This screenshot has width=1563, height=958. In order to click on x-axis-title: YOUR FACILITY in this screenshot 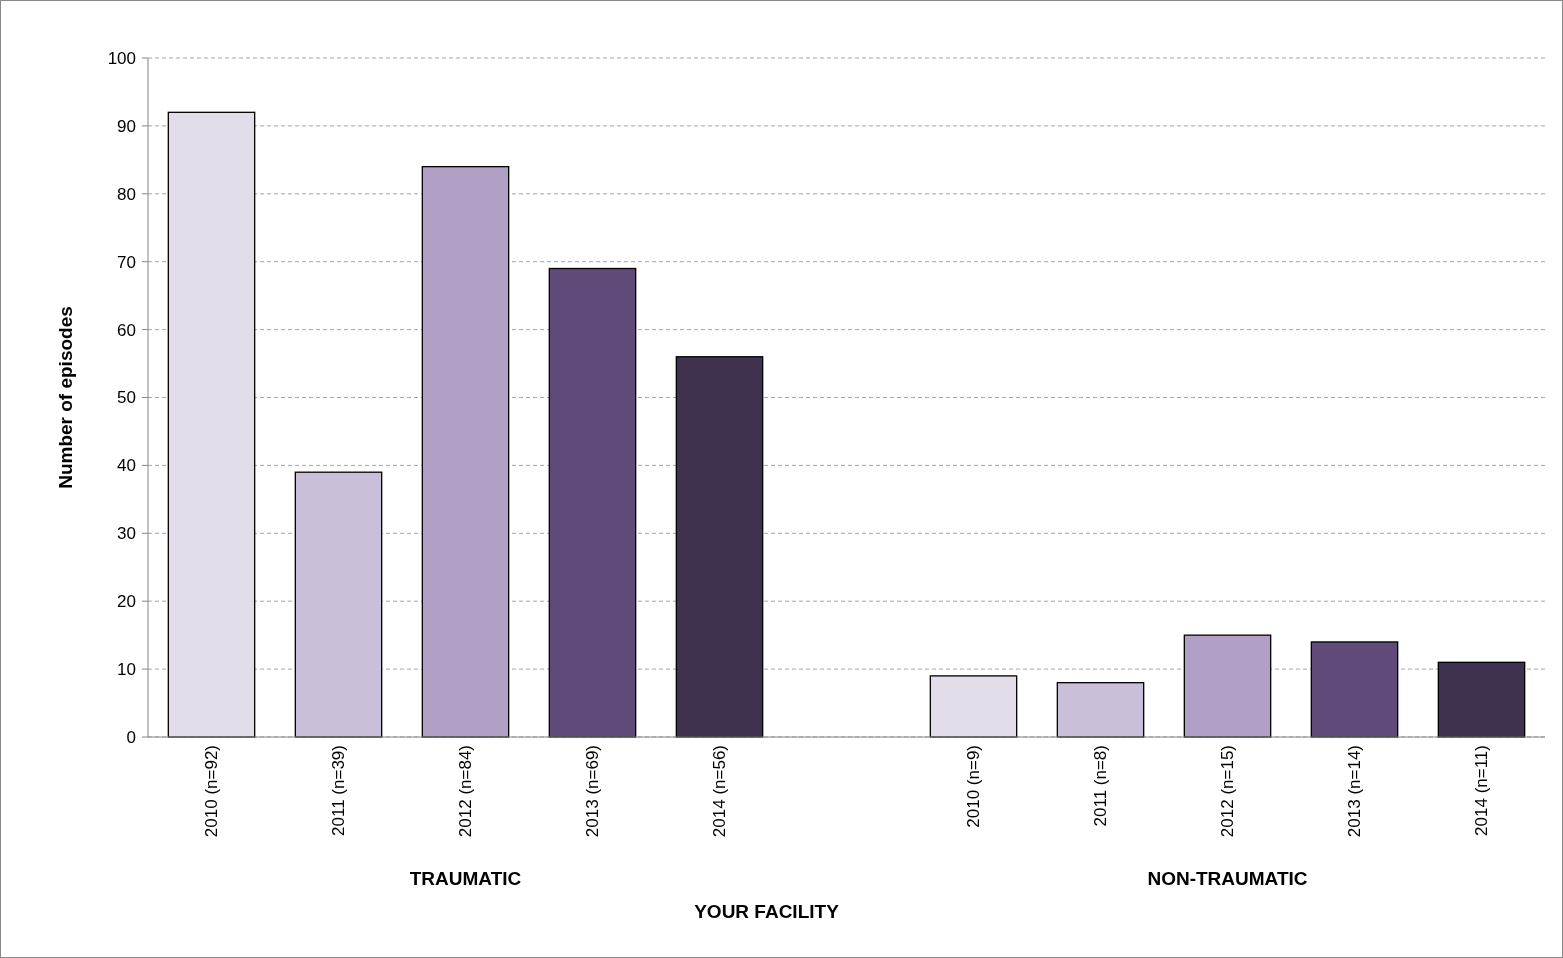, I will do `click(767, 911)`.